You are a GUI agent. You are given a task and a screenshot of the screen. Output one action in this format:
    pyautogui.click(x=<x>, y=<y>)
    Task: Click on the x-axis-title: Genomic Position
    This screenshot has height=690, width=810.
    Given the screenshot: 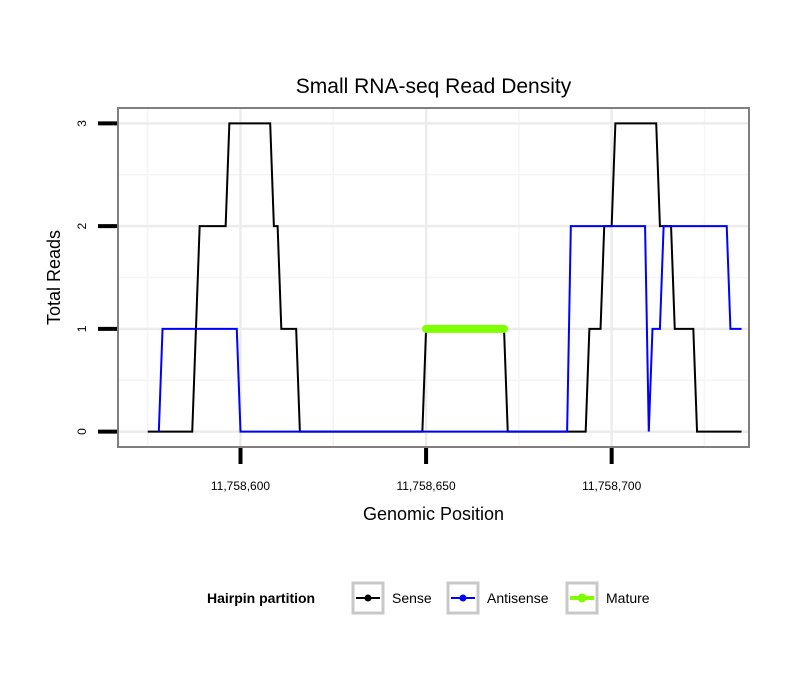 What is the action you would take?
    pyautogui.click(x=433, y=514)
    